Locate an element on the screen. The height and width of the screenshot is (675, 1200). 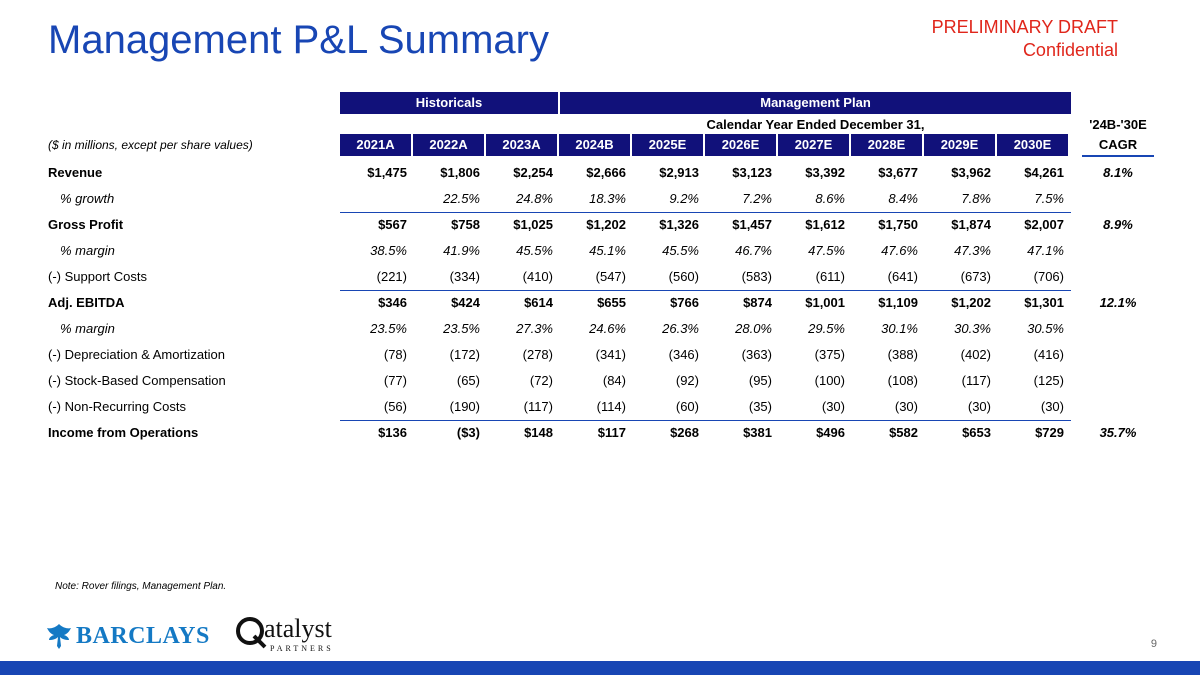
table-cell: $3,392 is located at coordinates (825, 172).